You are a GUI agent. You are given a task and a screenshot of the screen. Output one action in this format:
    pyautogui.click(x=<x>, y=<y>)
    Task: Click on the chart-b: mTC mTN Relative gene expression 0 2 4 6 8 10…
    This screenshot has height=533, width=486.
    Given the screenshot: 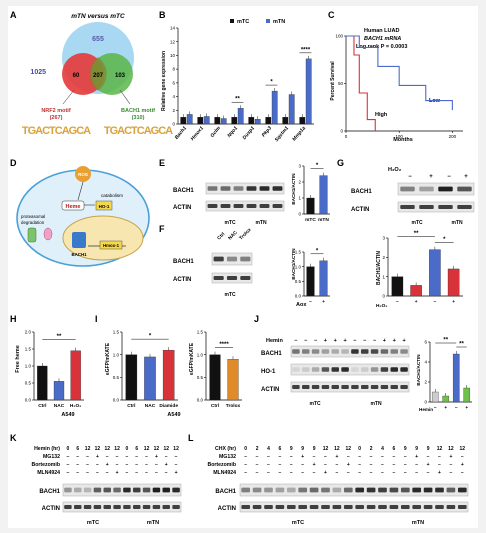 What is the action you would take?
    pyautogui.click(x=237, y=81)
    